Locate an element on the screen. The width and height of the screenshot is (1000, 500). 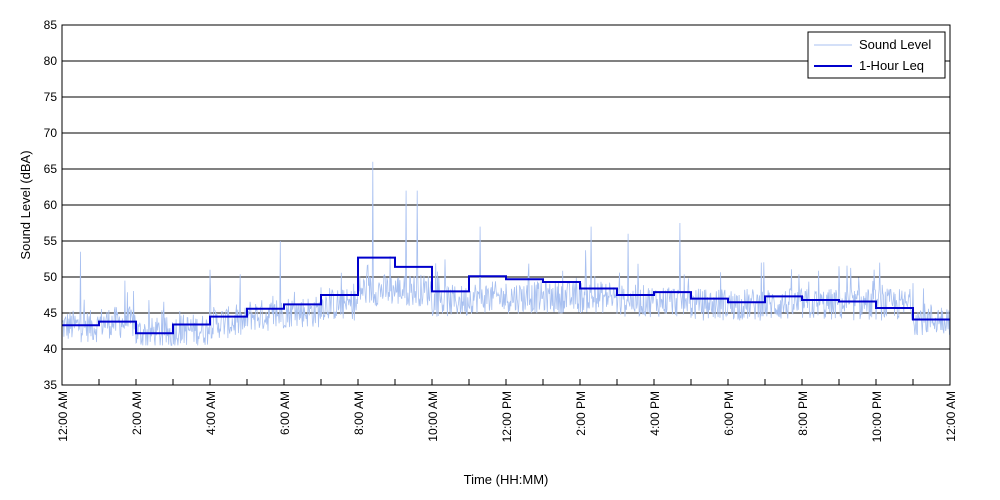
x-tick-label: 4:00 AM is located at coordinates (211, 413).